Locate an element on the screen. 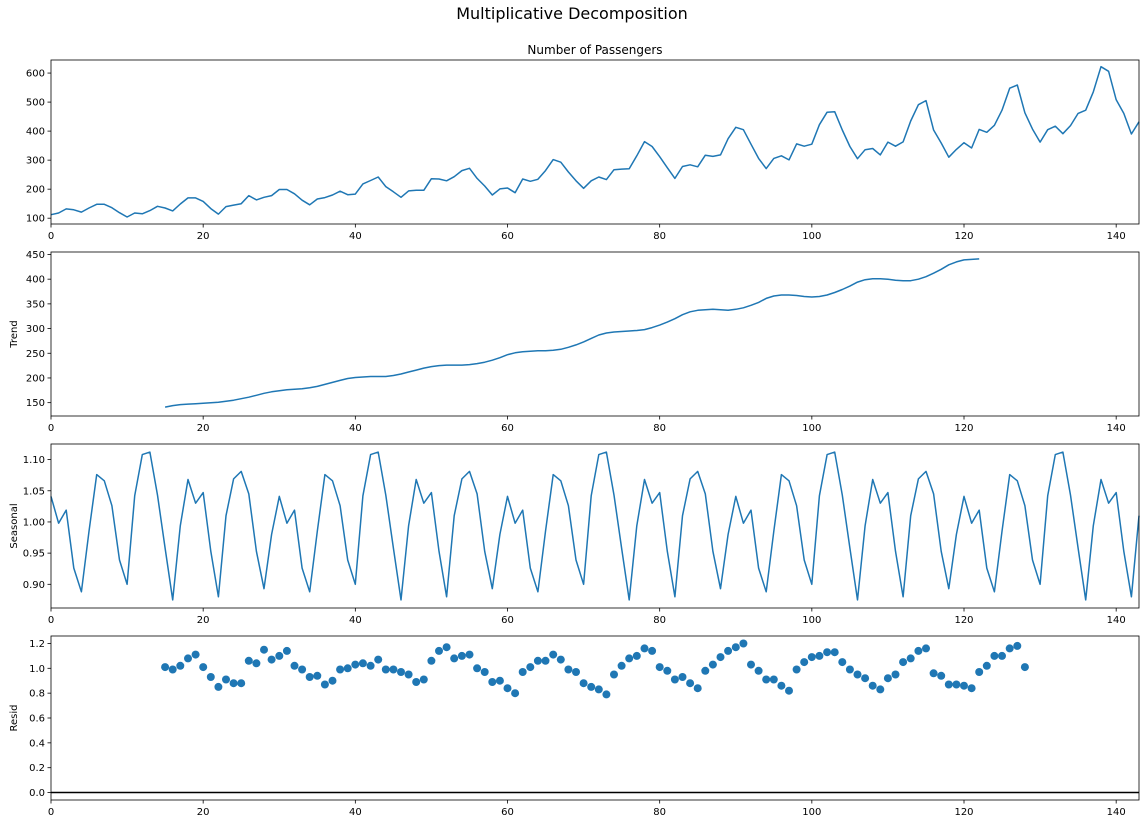  y-tick-label: 250 is located at coordinates (35, 354).